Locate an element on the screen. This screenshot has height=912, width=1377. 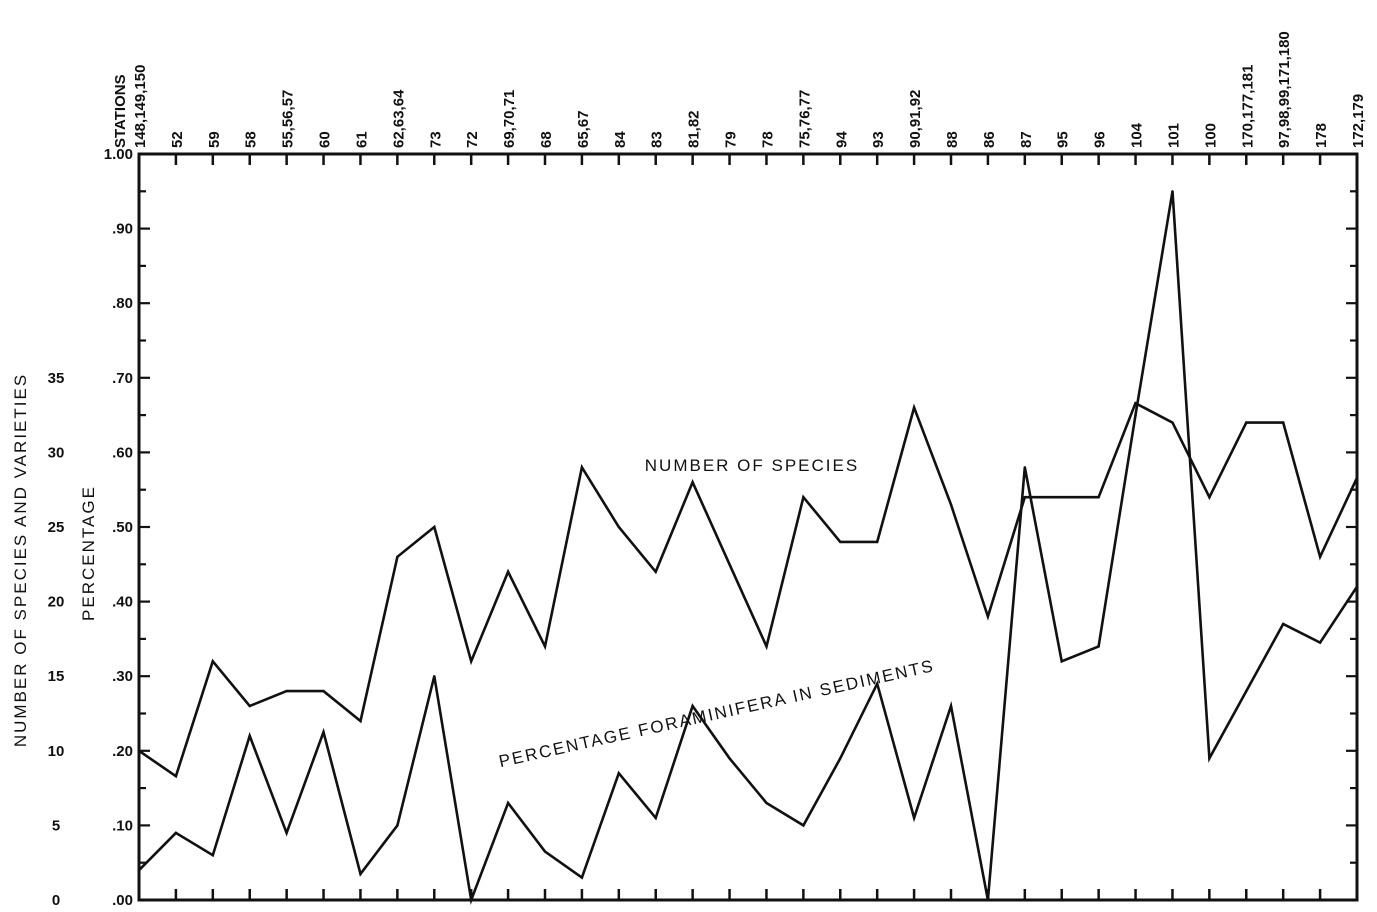
x-tick-label: 78 is located at coordinates (767, 139).